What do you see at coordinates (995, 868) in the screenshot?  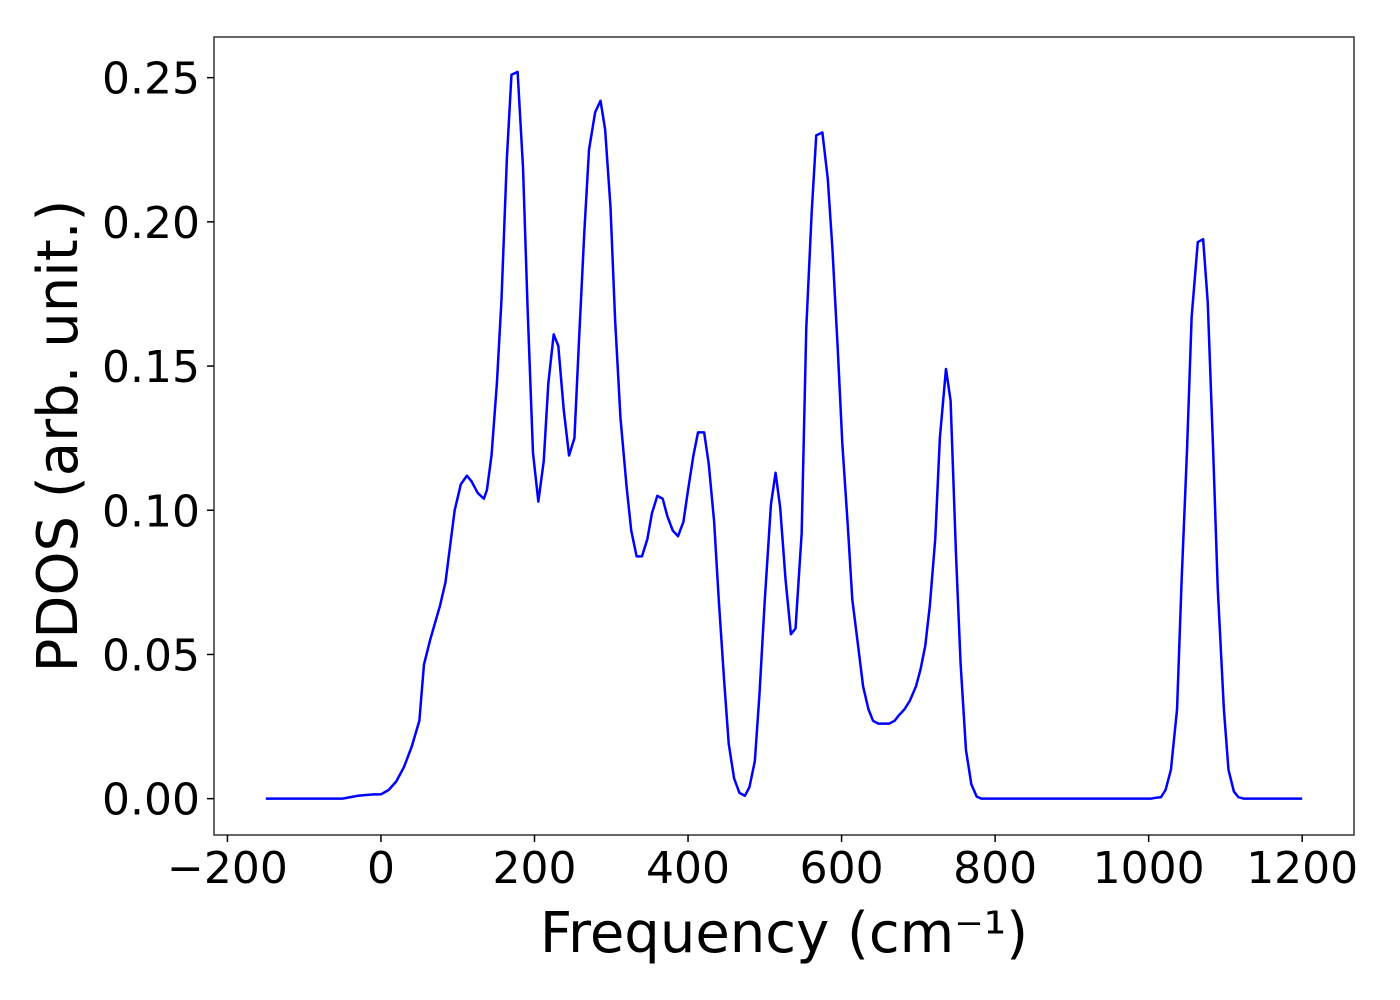 I see `x-tick-label: 800` at bounding box center [995, 868].